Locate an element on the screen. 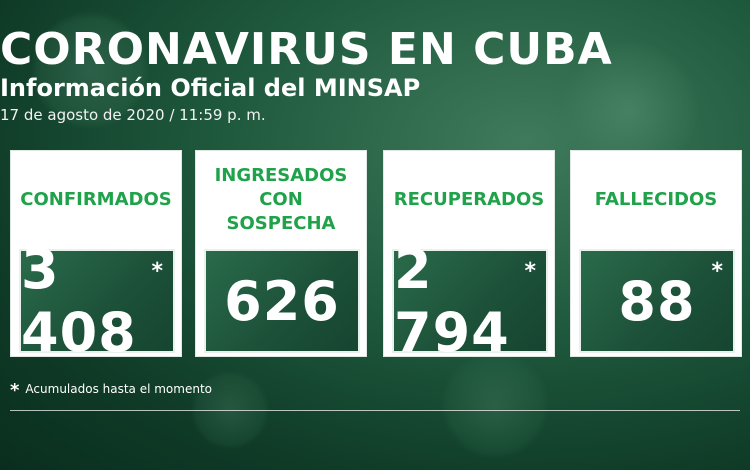 Image resolution: width=750 pixels, height=470 pixels. stat-value: 626 is located at coordinates (282, 301).